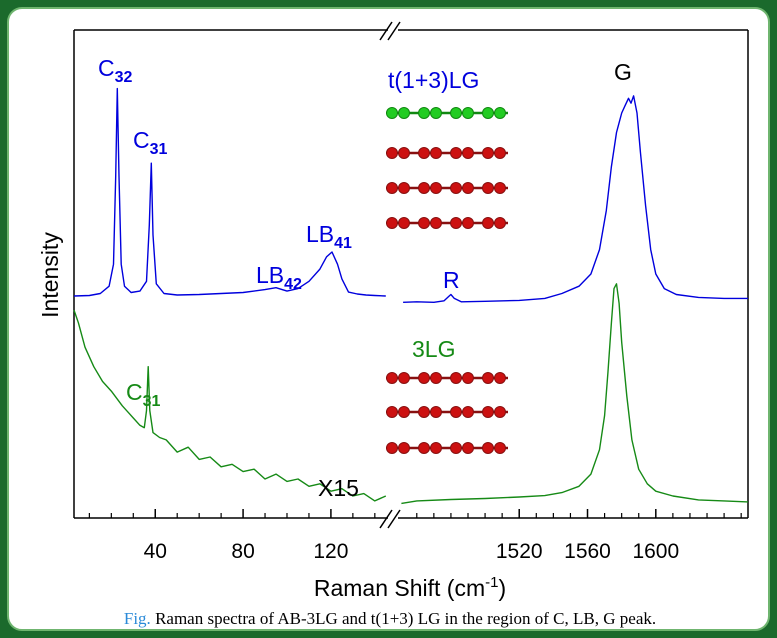 The width and height of the screenshot is (777, 638). Describe the element at coordinates (655, 551) in the screenshot. I see `x-tick-label: 1600` at that location.